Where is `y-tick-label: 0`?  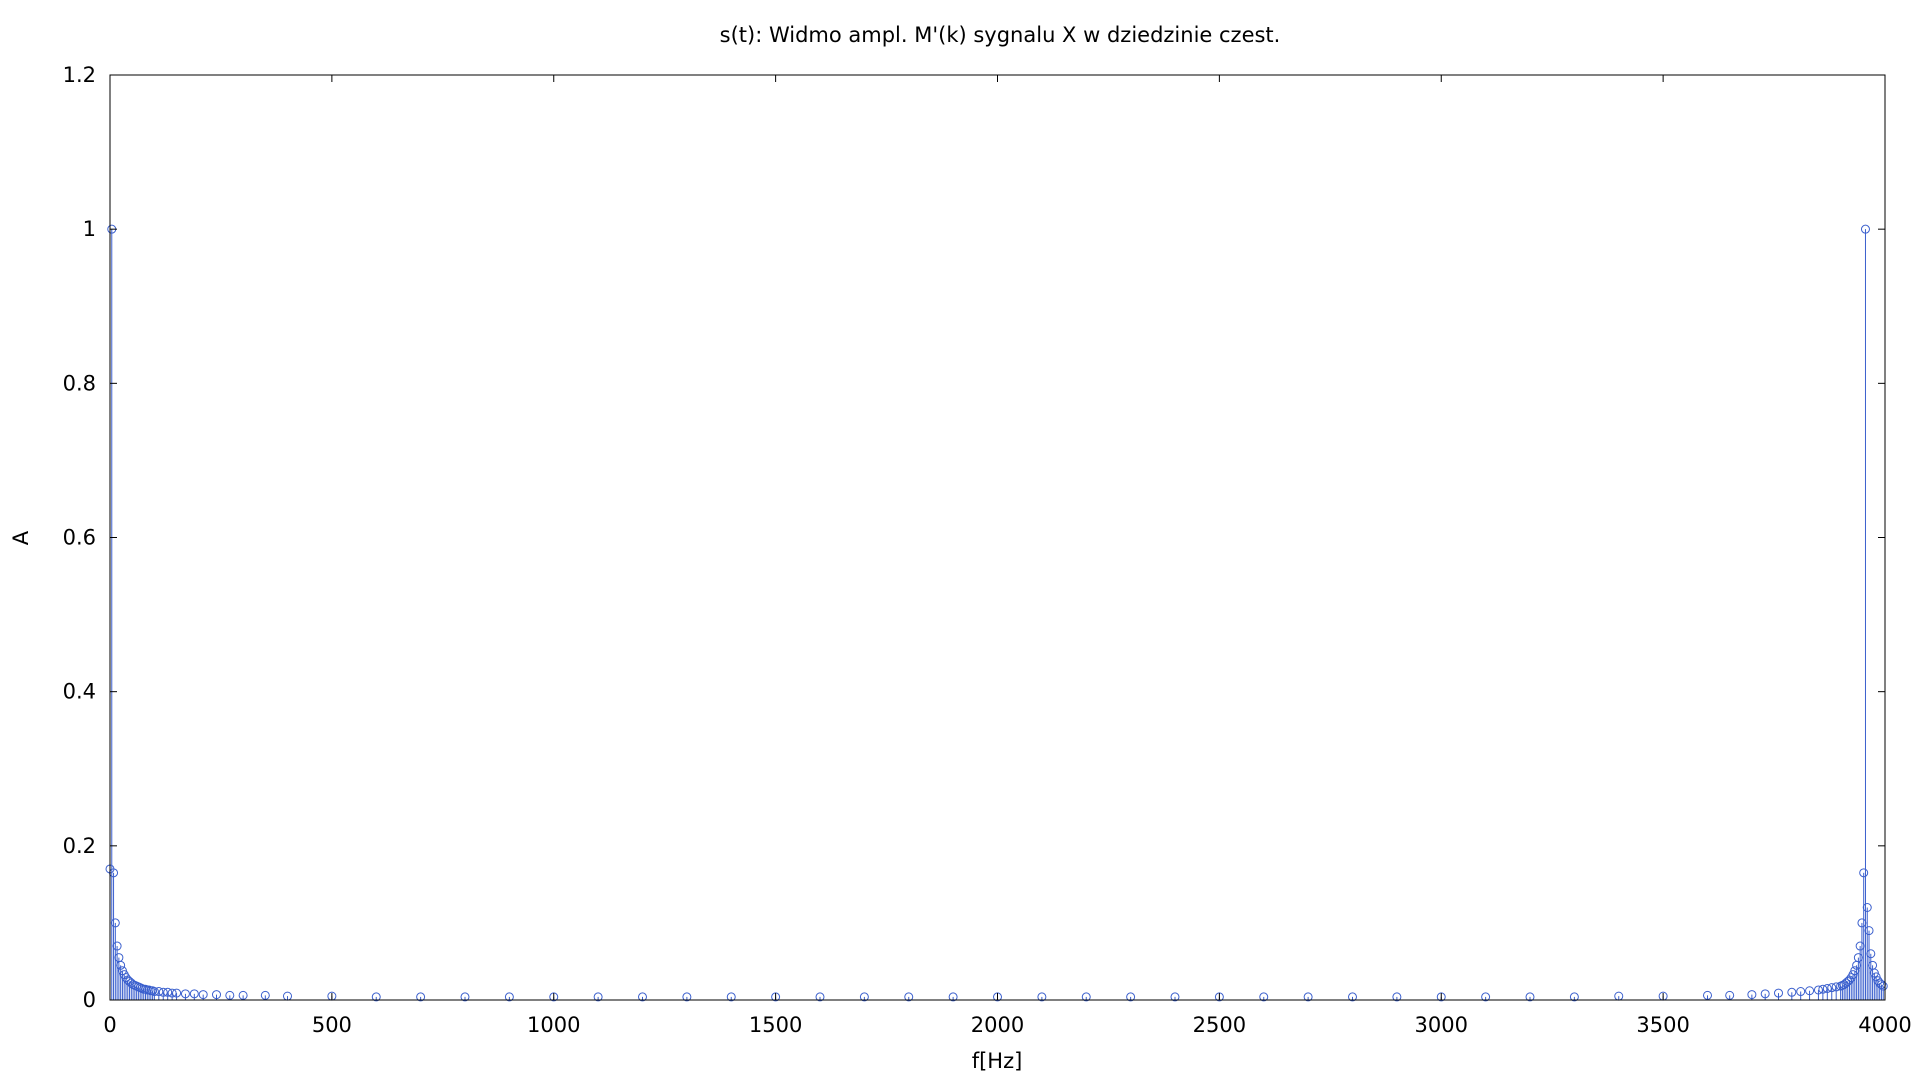 y-tick-label: 0 is located at coordinates (89, 1000).